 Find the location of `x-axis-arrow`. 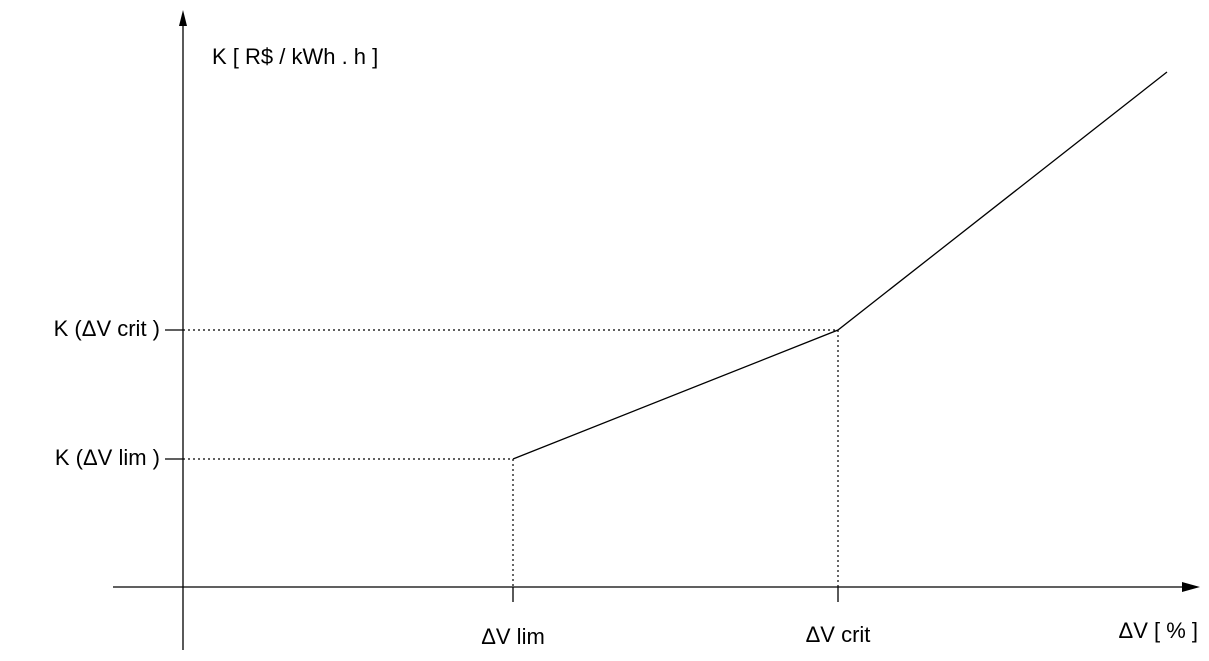

x-axis-arrow is located at coordinates (1191, 587).